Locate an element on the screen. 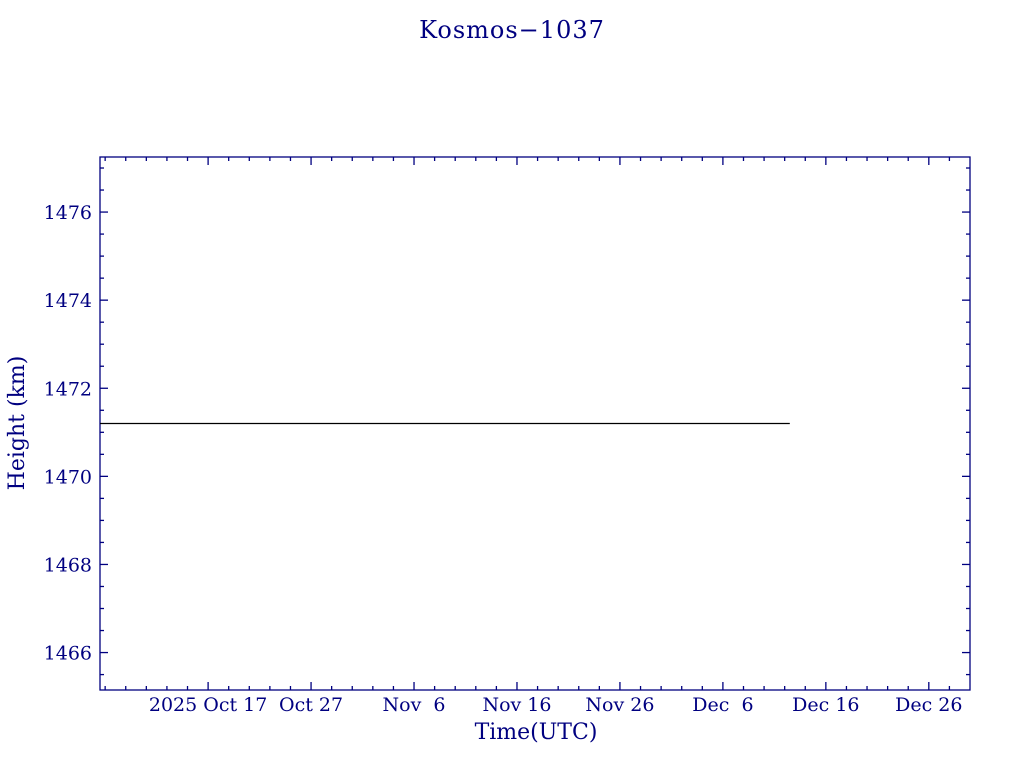 Image resolution: width=1024 pixels, height=768 pixels. x-tick-label: Nov 6 is located at coordinates (414, 705).